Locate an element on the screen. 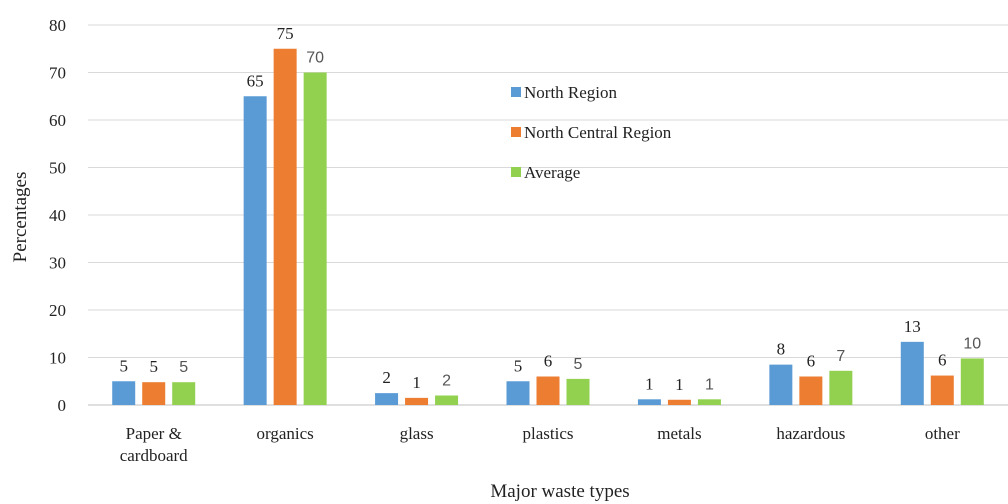  data-label: 70 is located at coordinates (315, 58).